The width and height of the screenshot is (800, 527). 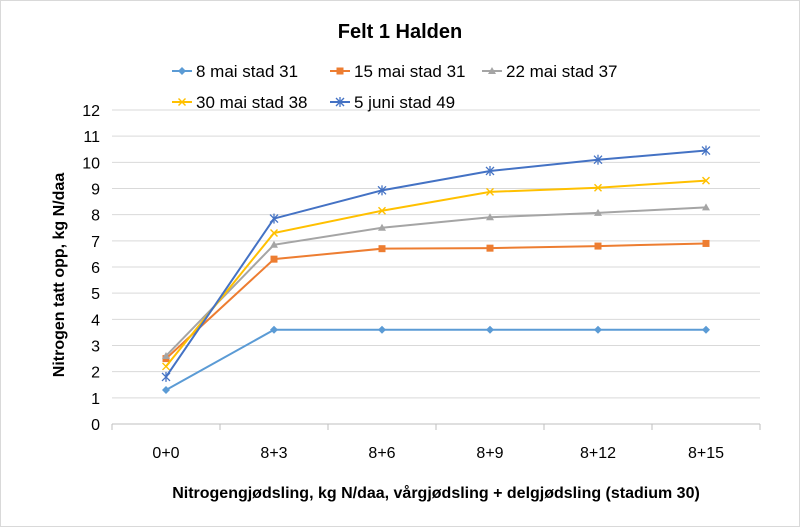 What do you see at coordinates (598, 453) in the screenshot?
I see `x-tick-label: 8+12` at bounding box center [598, 453].